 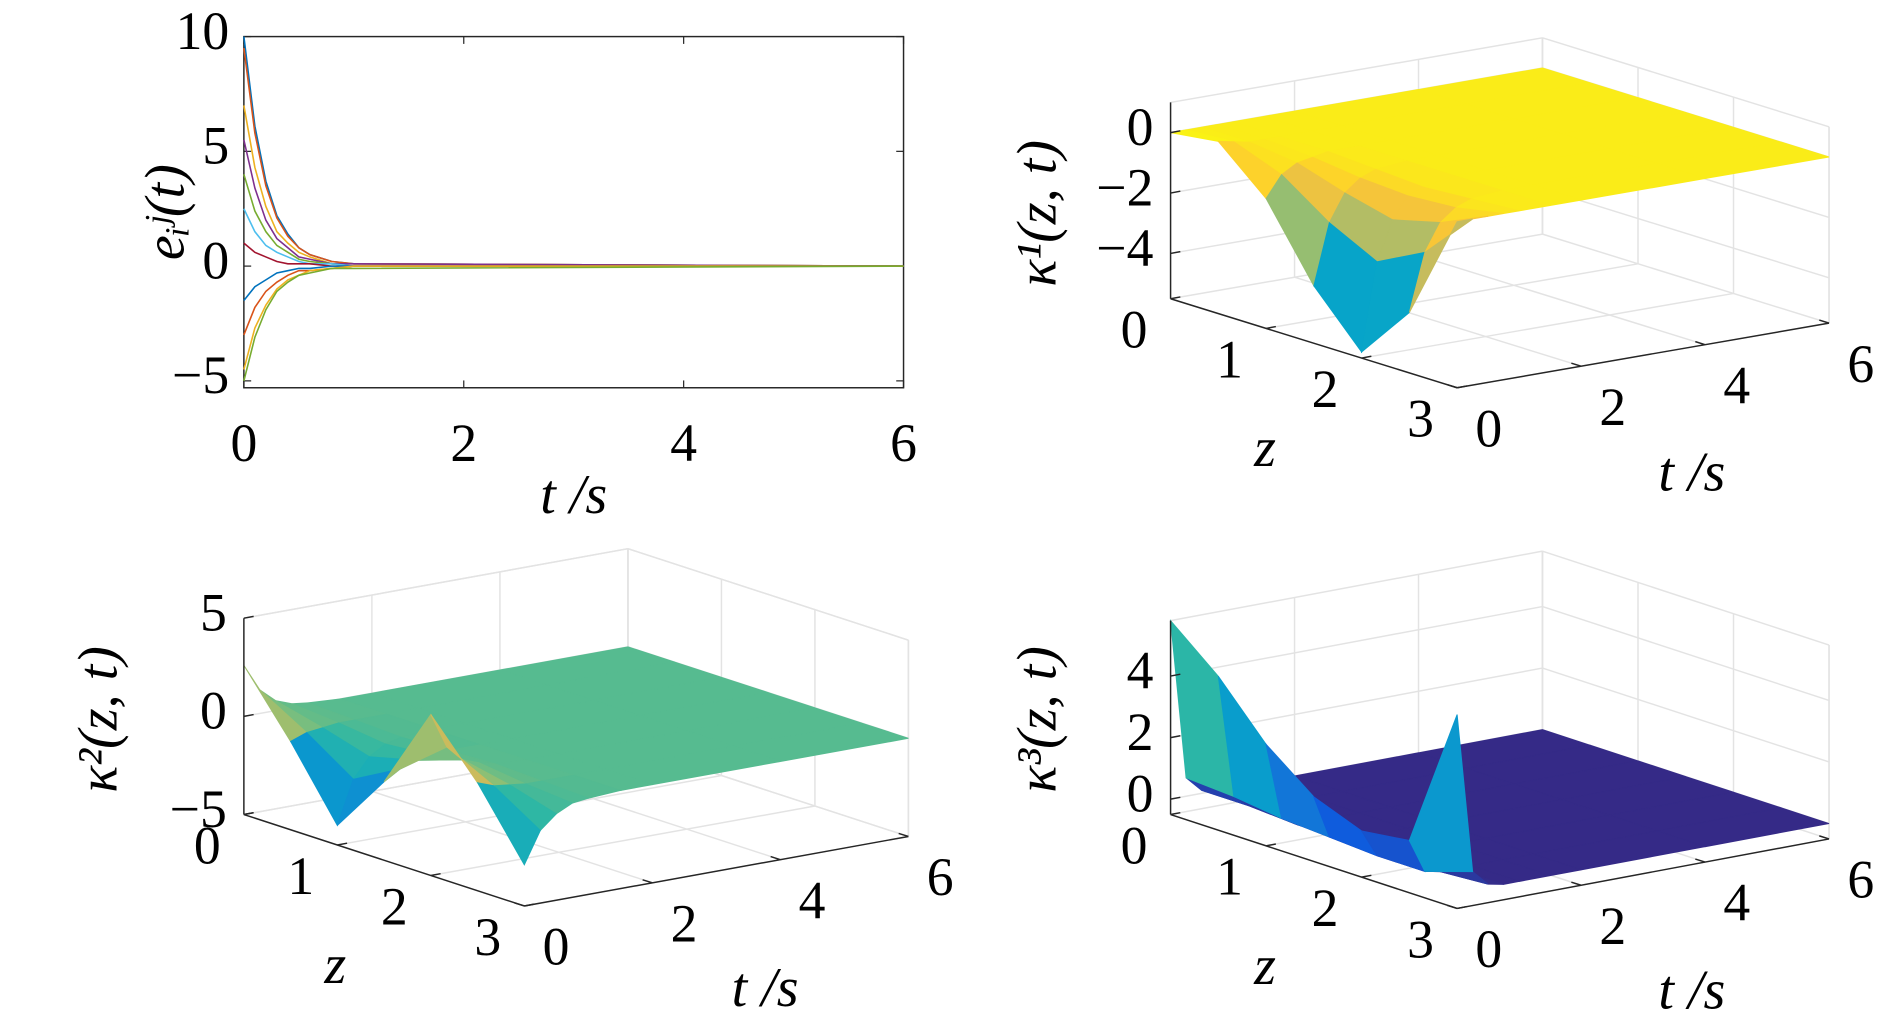 I want to click on z-axis-label: κ¹(z, t), so click(x=1037, y=213).